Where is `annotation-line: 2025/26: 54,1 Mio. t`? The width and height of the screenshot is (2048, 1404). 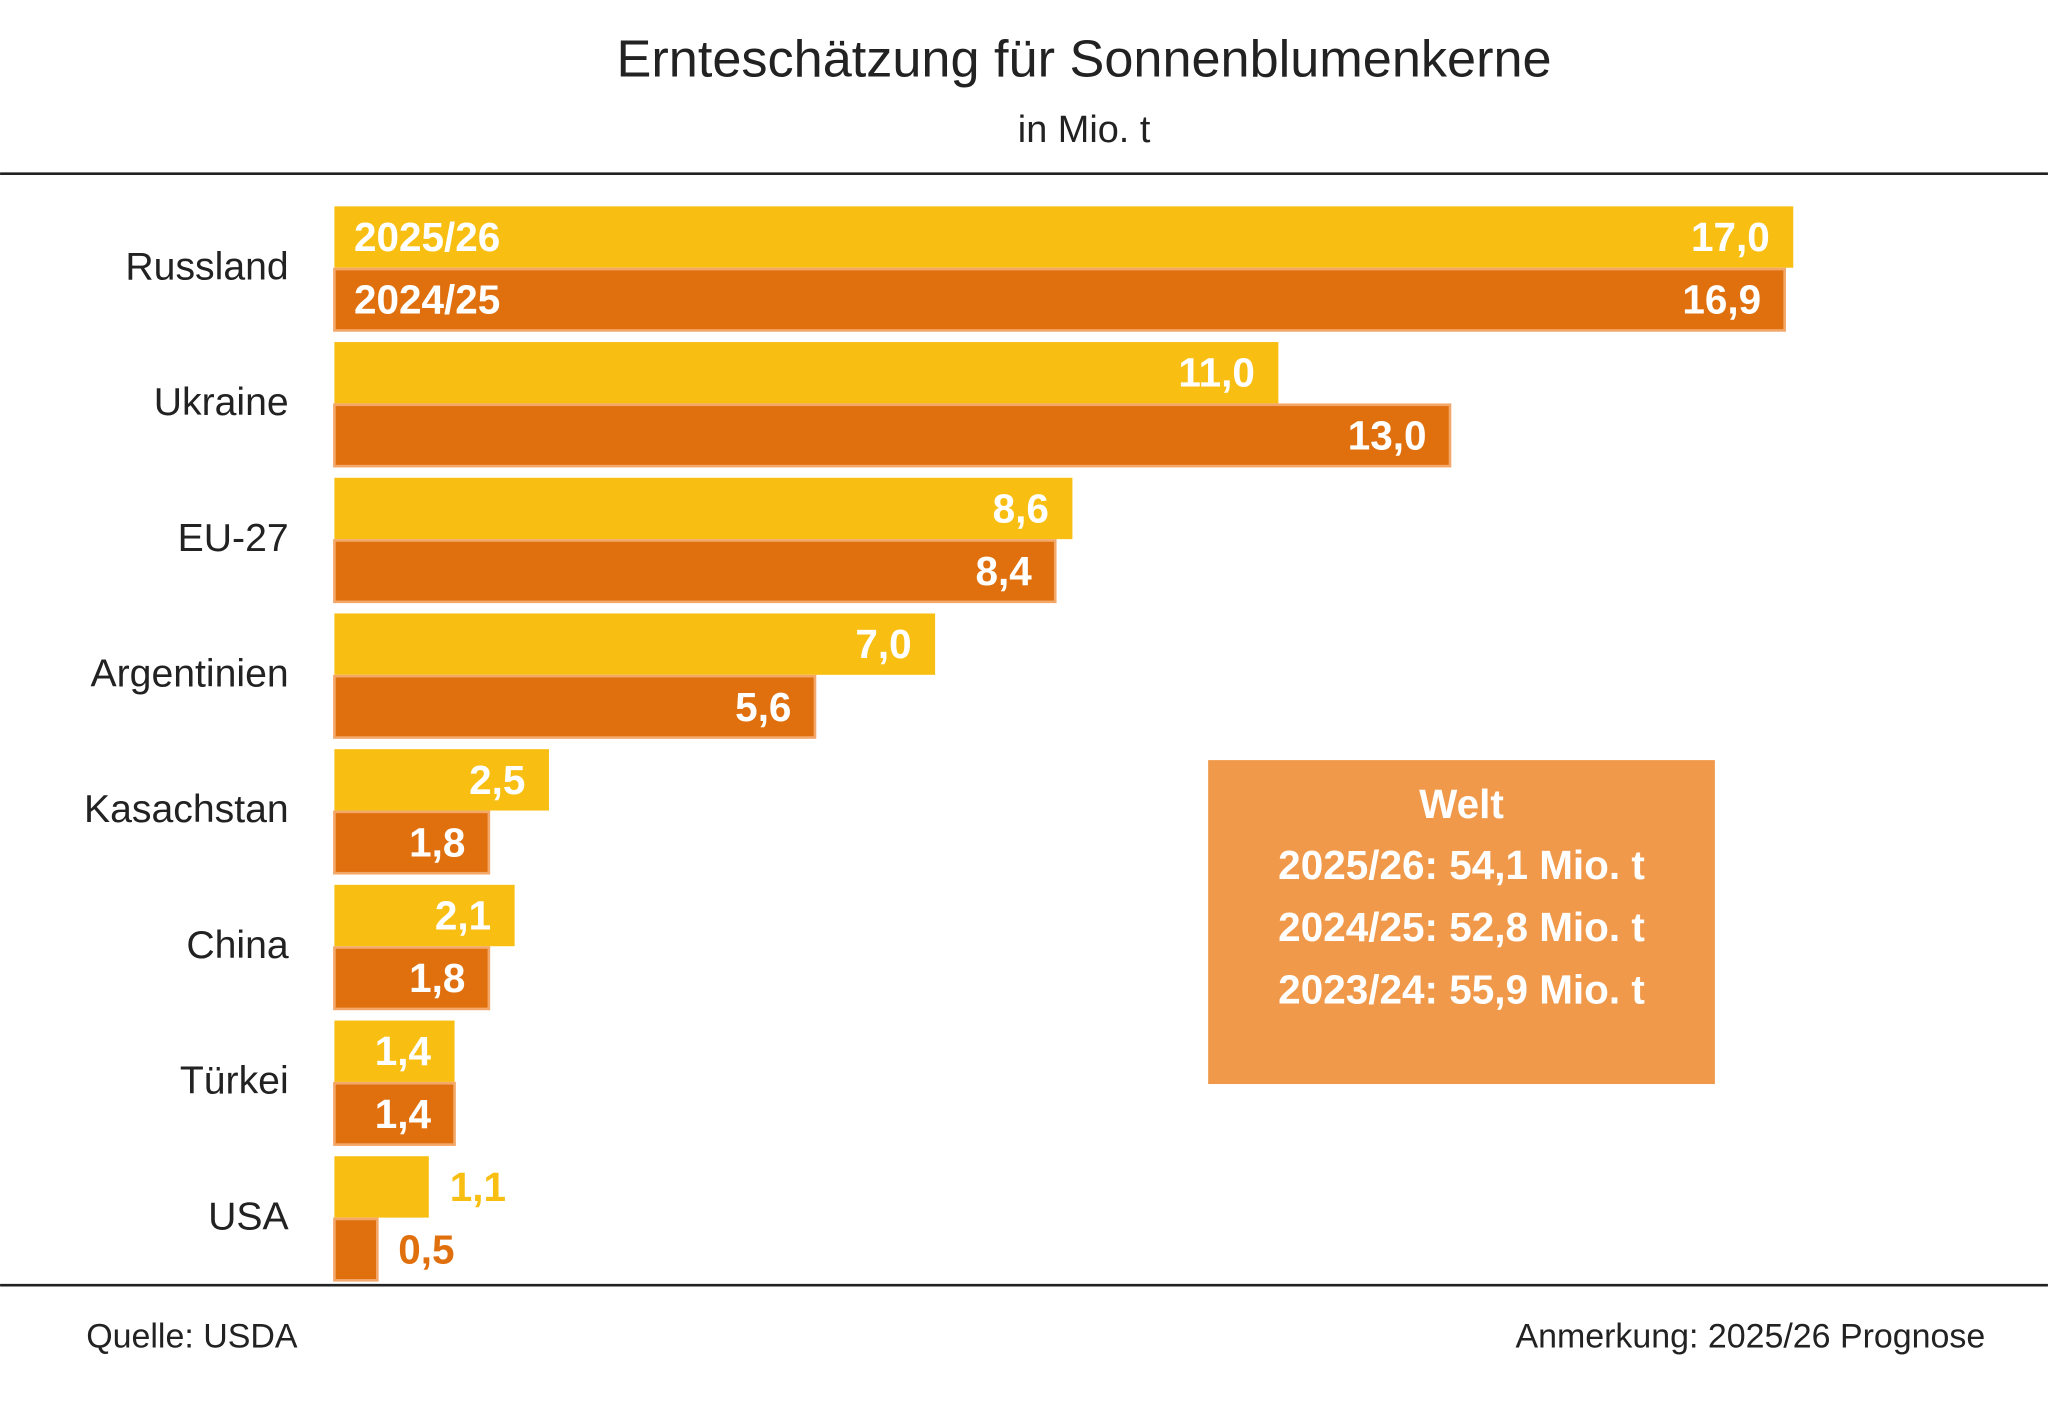 annotation-line: 2025/26: 54,1 Mio. t is located at coordinates (1461, 865).